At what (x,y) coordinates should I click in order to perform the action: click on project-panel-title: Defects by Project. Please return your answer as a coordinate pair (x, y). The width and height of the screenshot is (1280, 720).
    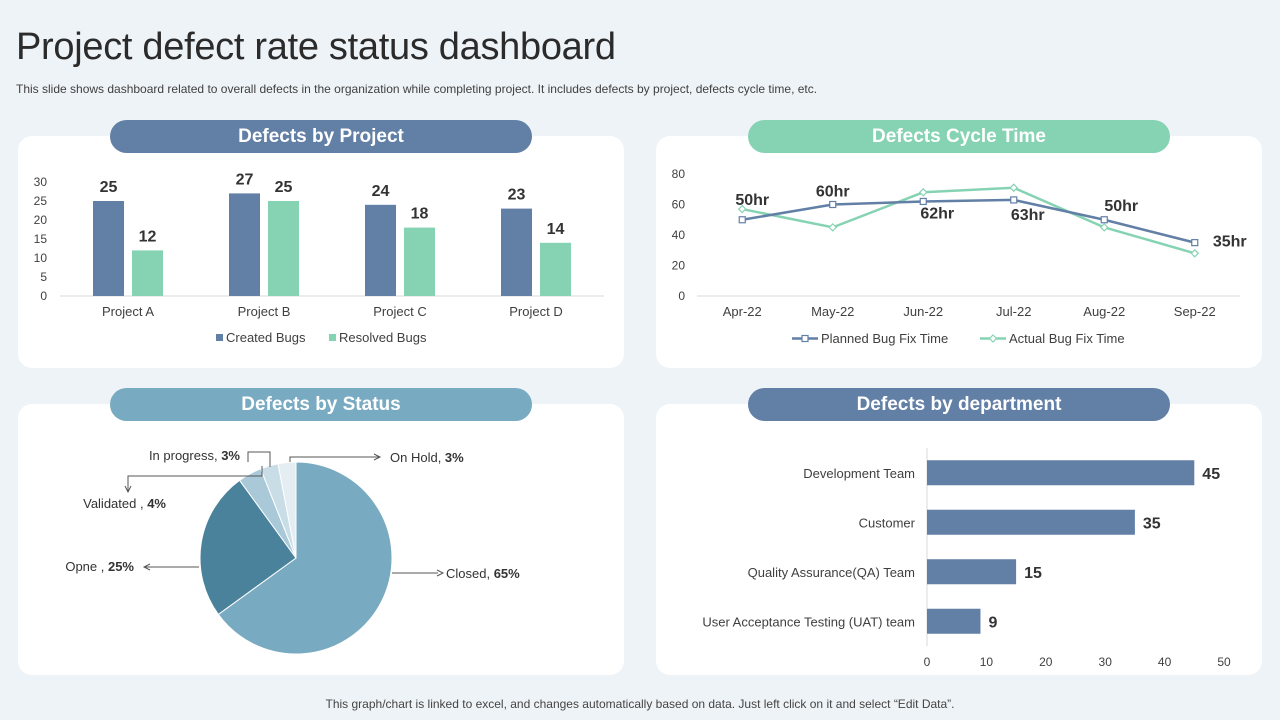
    Looking at the image, I should click on (321, 136).